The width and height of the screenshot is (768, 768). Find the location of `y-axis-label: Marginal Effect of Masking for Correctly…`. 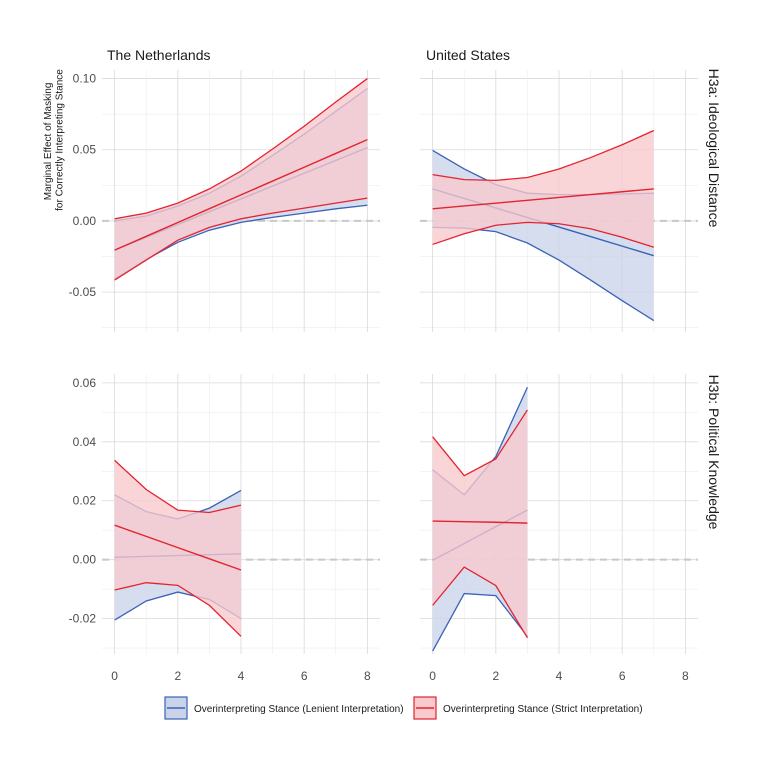

y-axis-label: Marginal Effect of Masking for Correctly… is located at coordinates (54, 140).